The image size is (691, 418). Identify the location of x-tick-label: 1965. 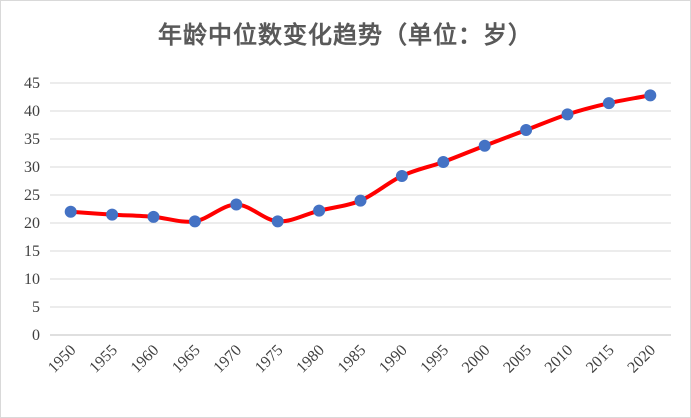
(186, 359).